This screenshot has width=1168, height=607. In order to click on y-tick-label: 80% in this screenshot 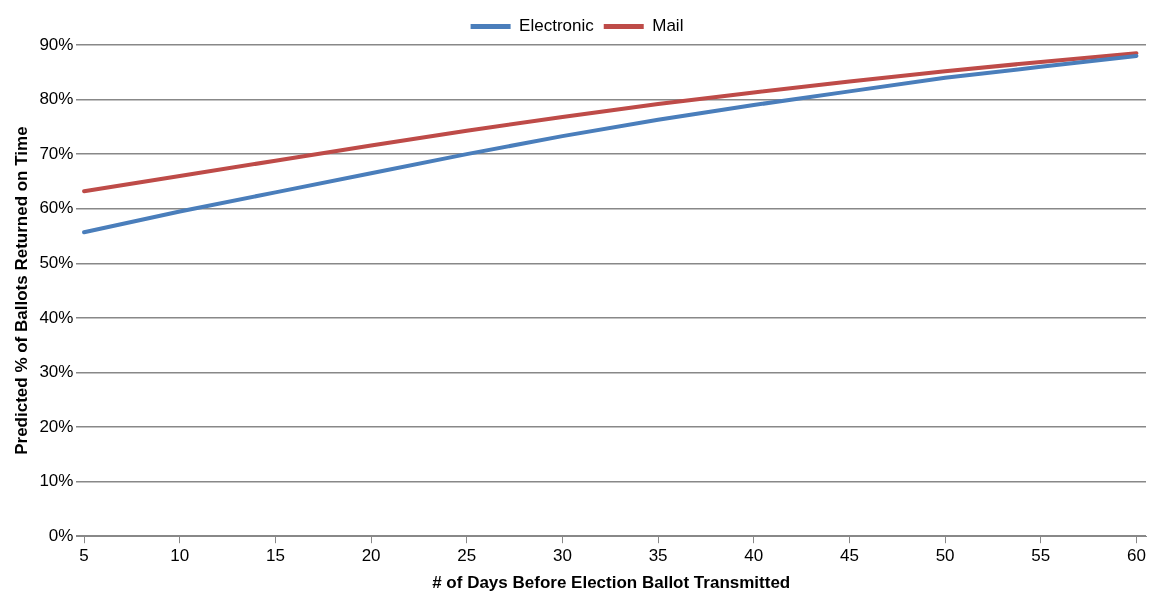, I will do `click(56, 99)`.